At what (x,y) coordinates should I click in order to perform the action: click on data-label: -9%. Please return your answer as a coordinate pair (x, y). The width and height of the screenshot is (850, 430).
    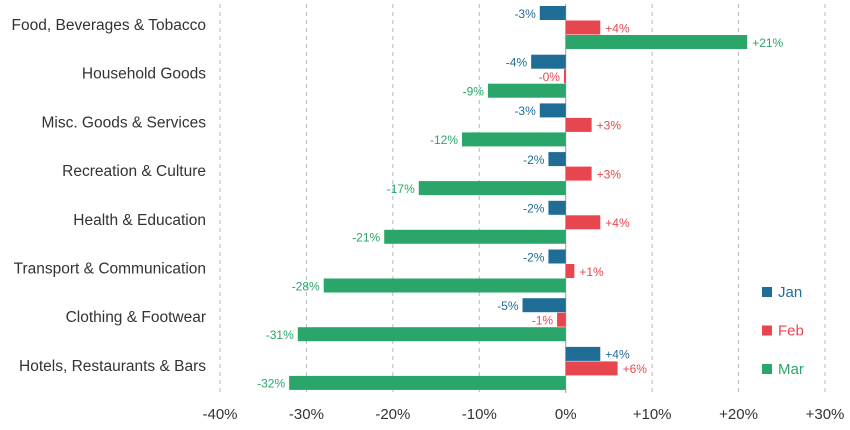
    Looking at the image, I should click on (474, 91).